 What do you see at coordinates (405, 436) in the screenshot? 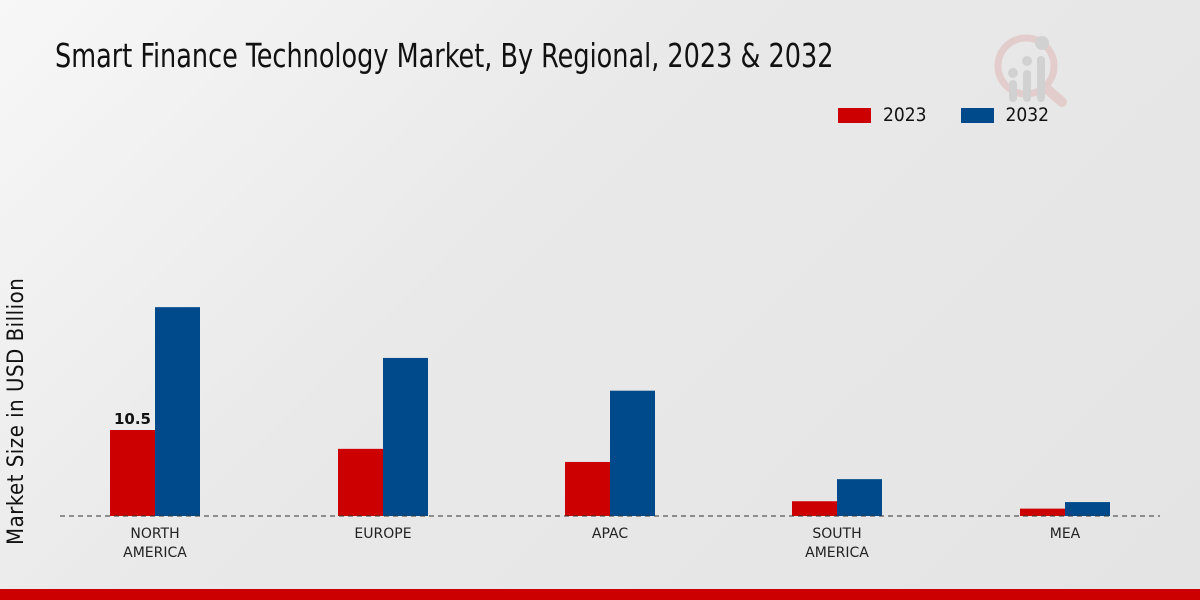
I see `bar-2032-europe` at bounding box center [405, 436].